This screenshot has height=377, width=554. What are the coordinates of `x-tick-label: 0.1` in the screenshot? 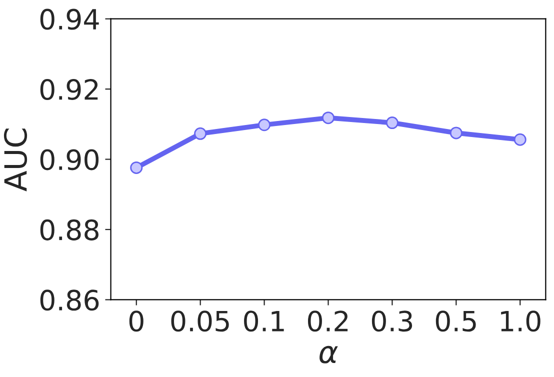 It's located at (264, 321).